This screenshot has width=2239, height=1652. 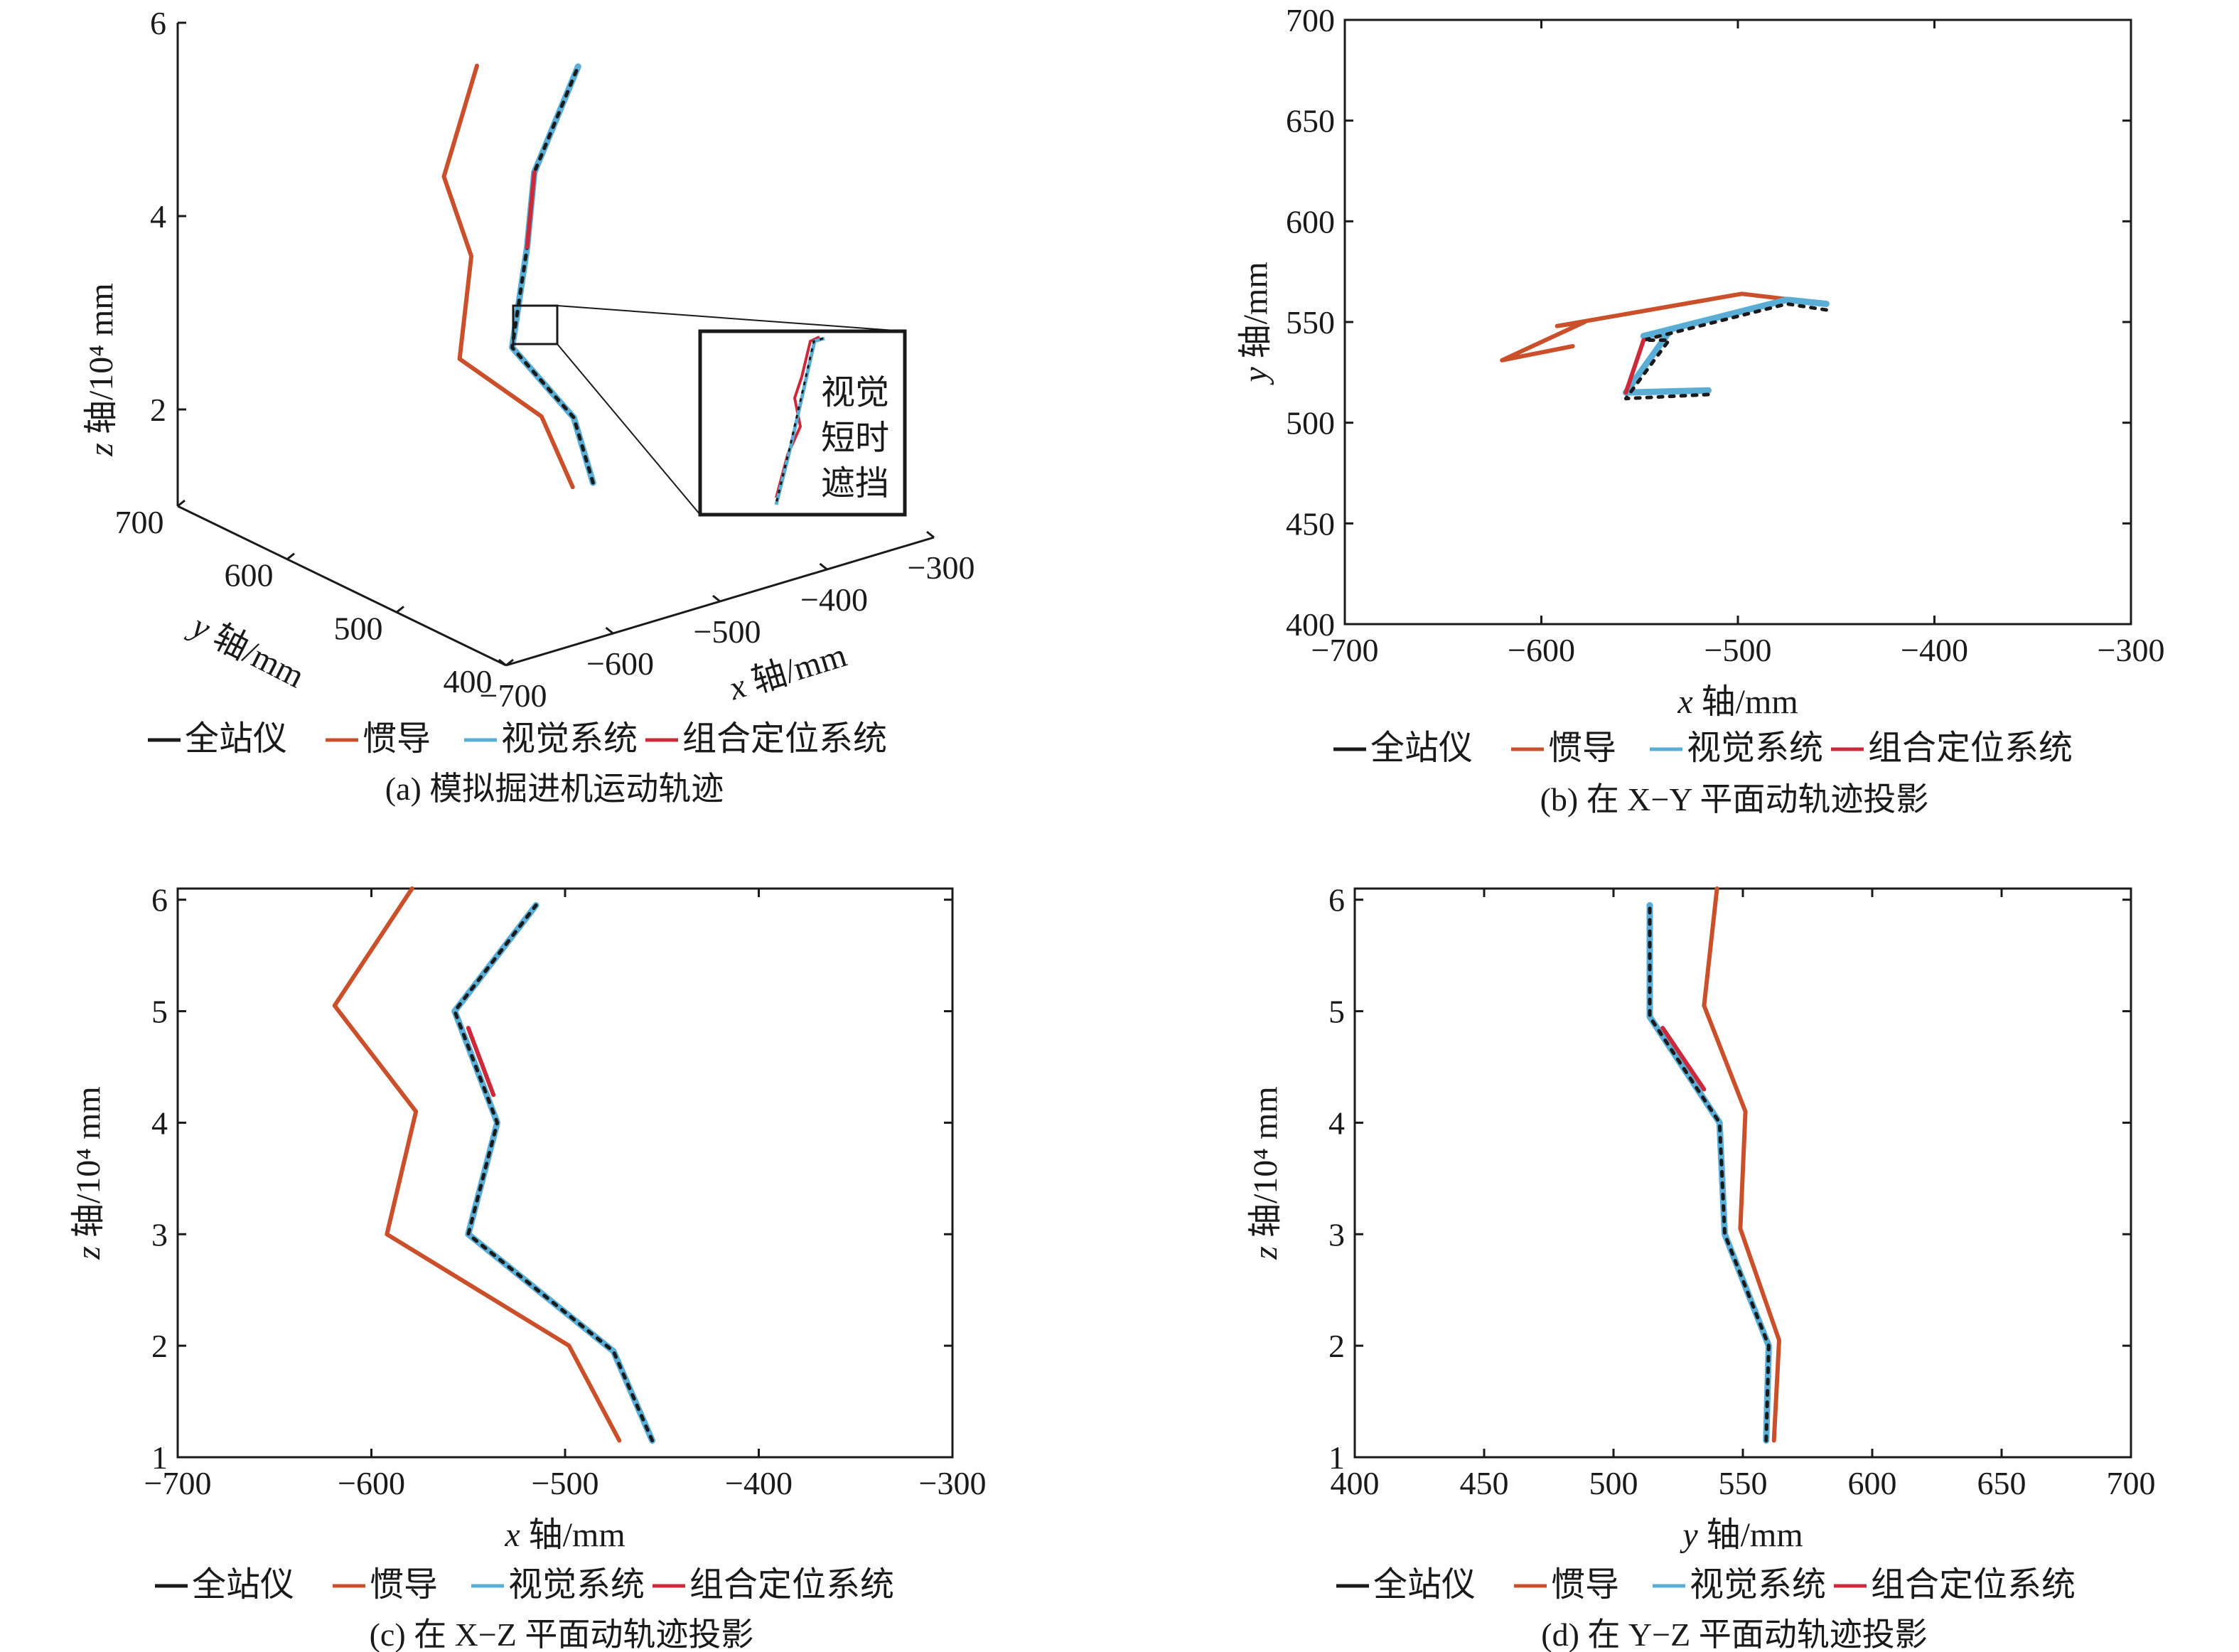 What do you see at coordinates (1421, 748) in the screenshot?
I see `legend-label-total-station-b: 全站仪` at bounding box center [1421, 748].